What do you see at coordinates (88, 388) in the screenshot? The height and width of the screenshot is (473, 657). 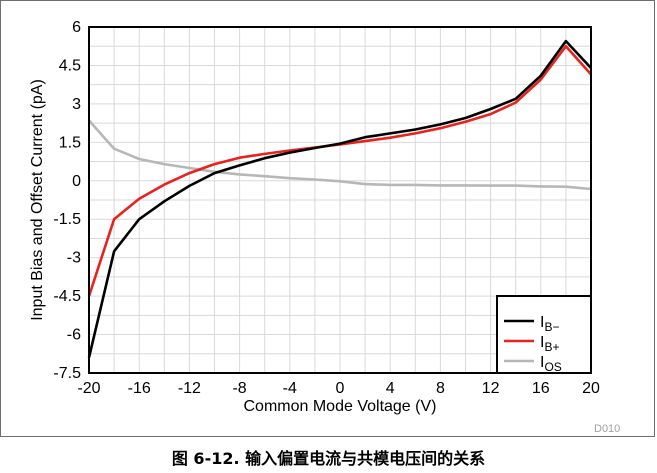 I see `x-tick-label: -20` at bounding box center [88, 388].